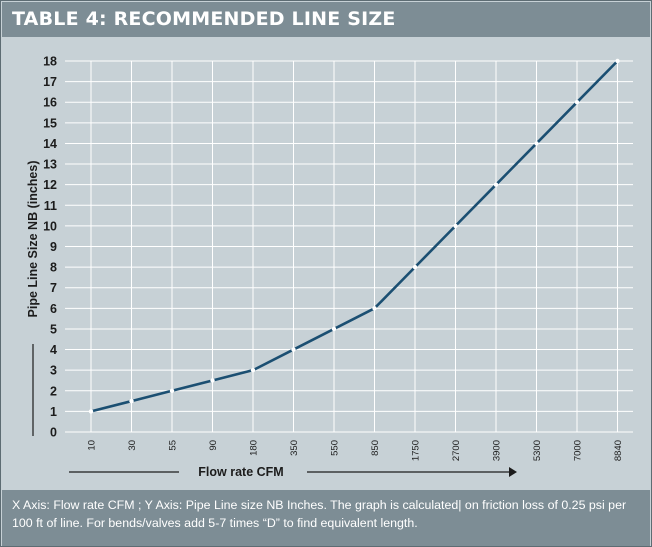  What do you see at coordinates (537, 450) in the screenshot?
I see `x-tick-label: 5300` at bounding box center [537, 450].